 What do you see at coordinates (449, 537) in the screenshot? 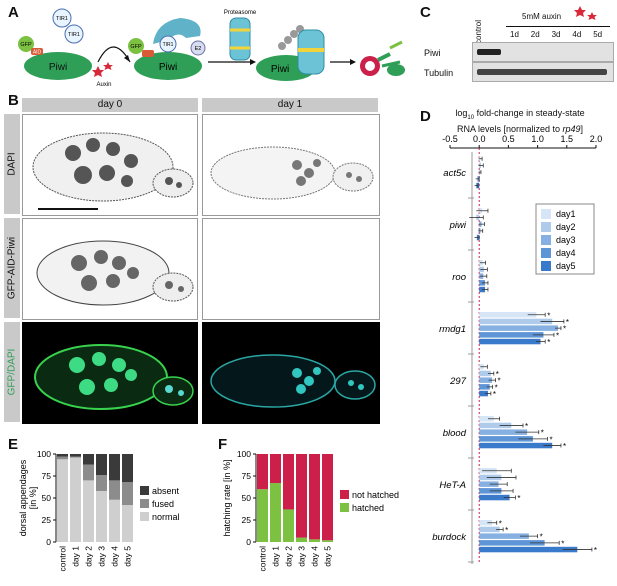
I see `chart-d-category-burdock: burdock` at bounding box center [449, 537].